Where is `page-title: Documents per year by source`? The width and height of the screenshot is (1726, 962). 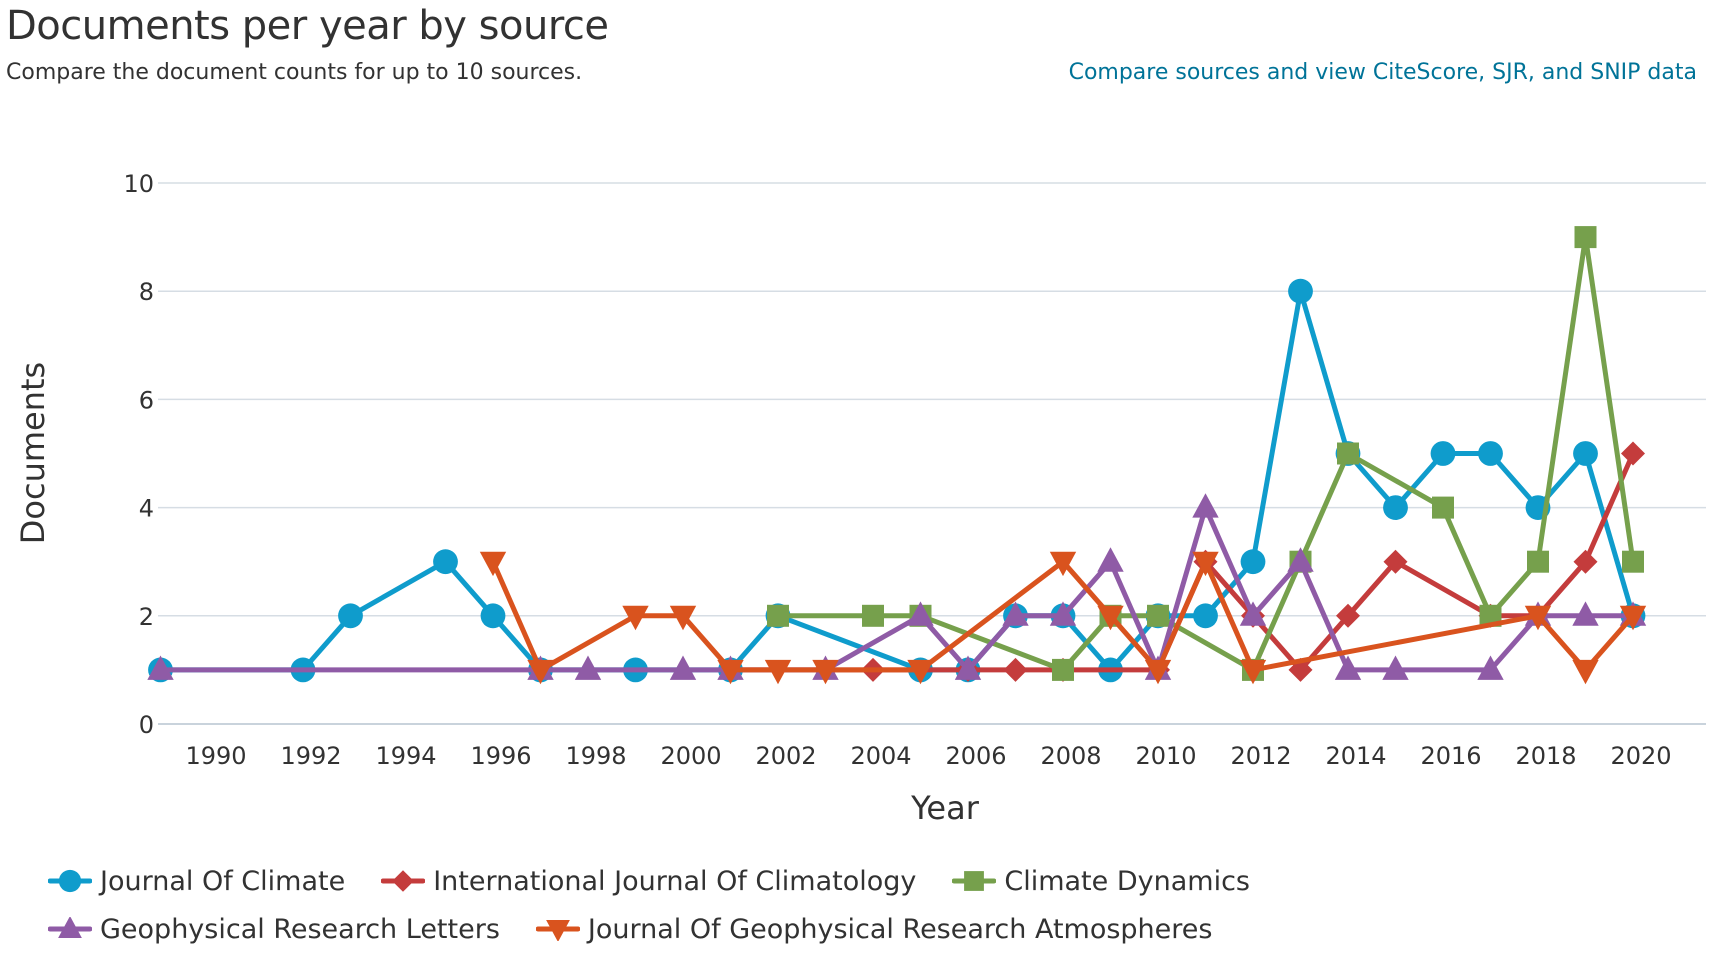
page-title: Documents per year by source is located at coordinates (307, 26).